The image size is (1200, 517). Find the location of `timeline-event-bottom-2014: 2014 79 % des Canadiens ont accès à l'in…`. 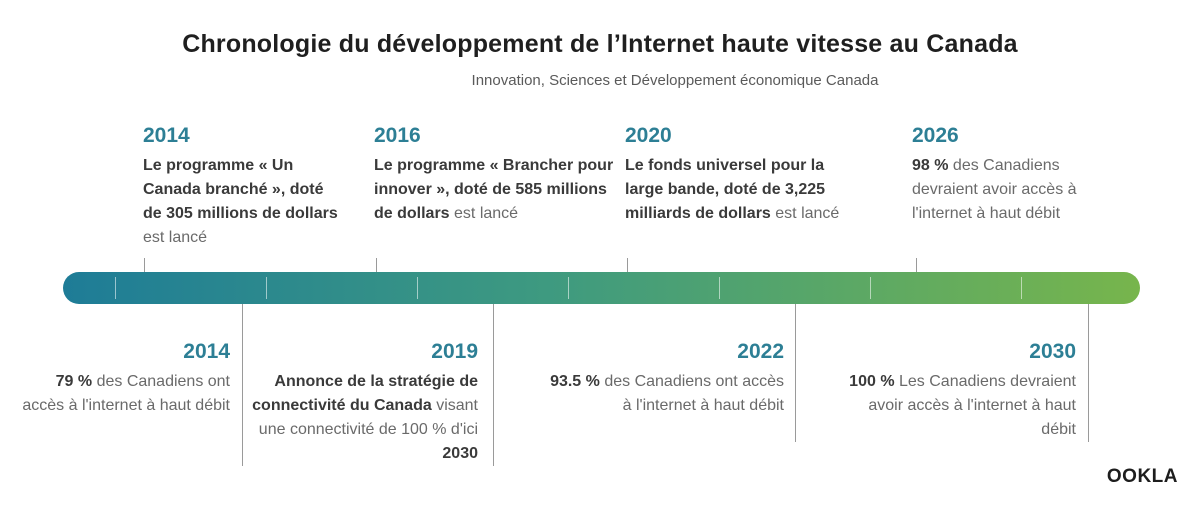

timeline-event-bottom-2014: 2014 79 % des Canadiens ont accès à l'in… is located at coordinates (120, 379).